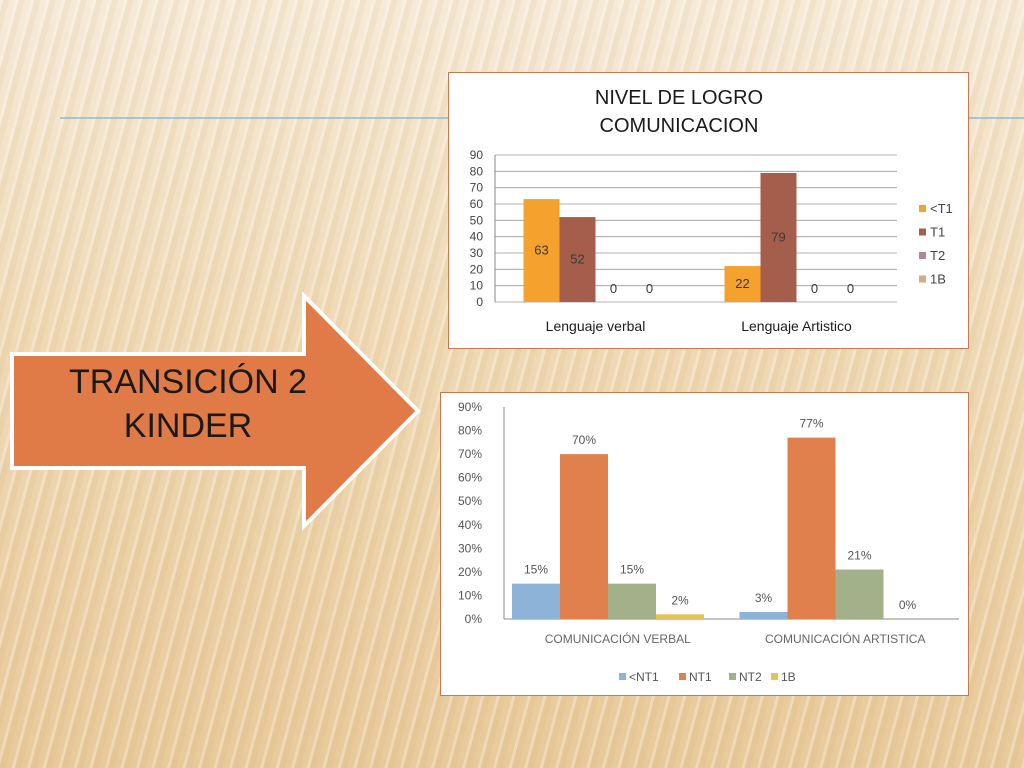  Describe the element at coordinates (470, 548) in the screenshot. I see `chart2-y-tick: 30%` at that location.